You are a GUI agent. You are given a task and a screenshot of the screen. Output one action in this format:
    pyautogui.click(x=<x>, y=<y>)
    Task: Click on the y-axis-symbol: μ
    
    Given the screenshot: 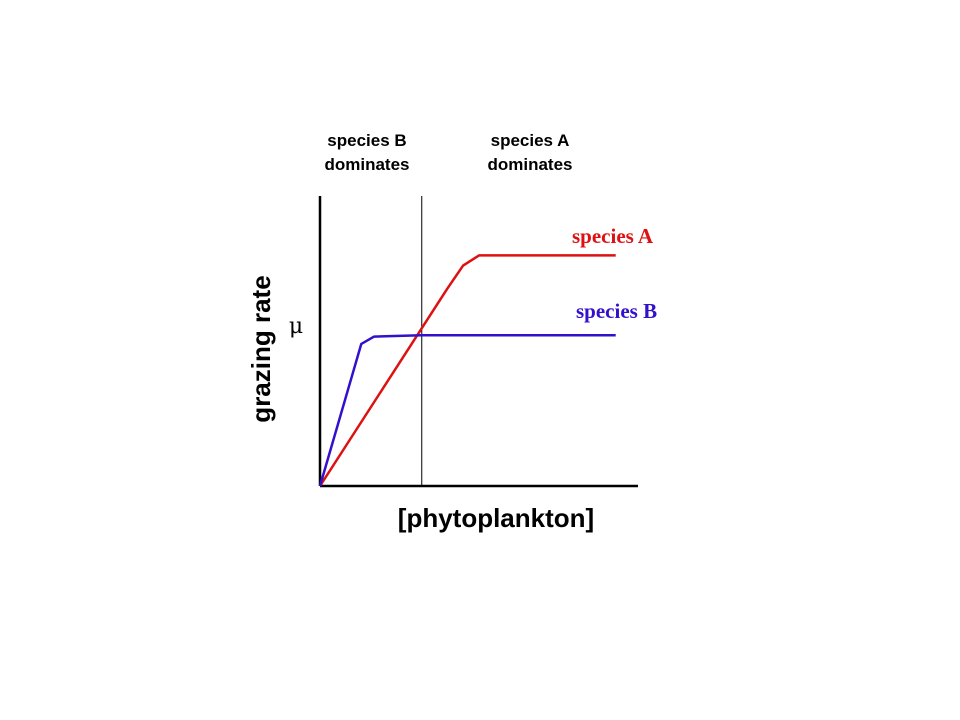 What is the action you would take?
    pyautogui.click(x=296, y=326)
    